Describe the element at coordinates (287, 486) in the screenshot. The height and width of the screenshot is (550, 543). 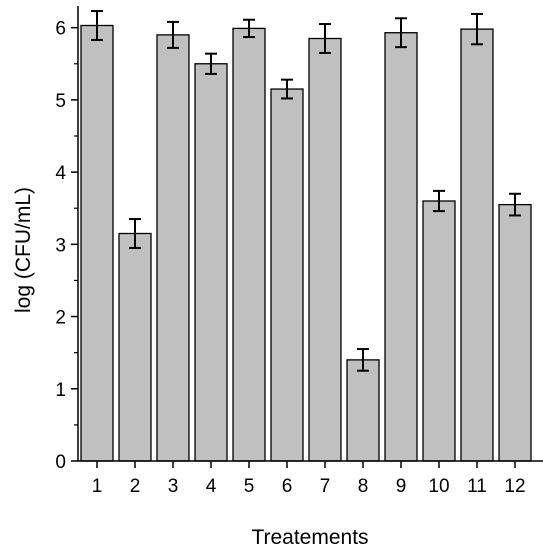
I see `x-tick-label: 6` at that location.